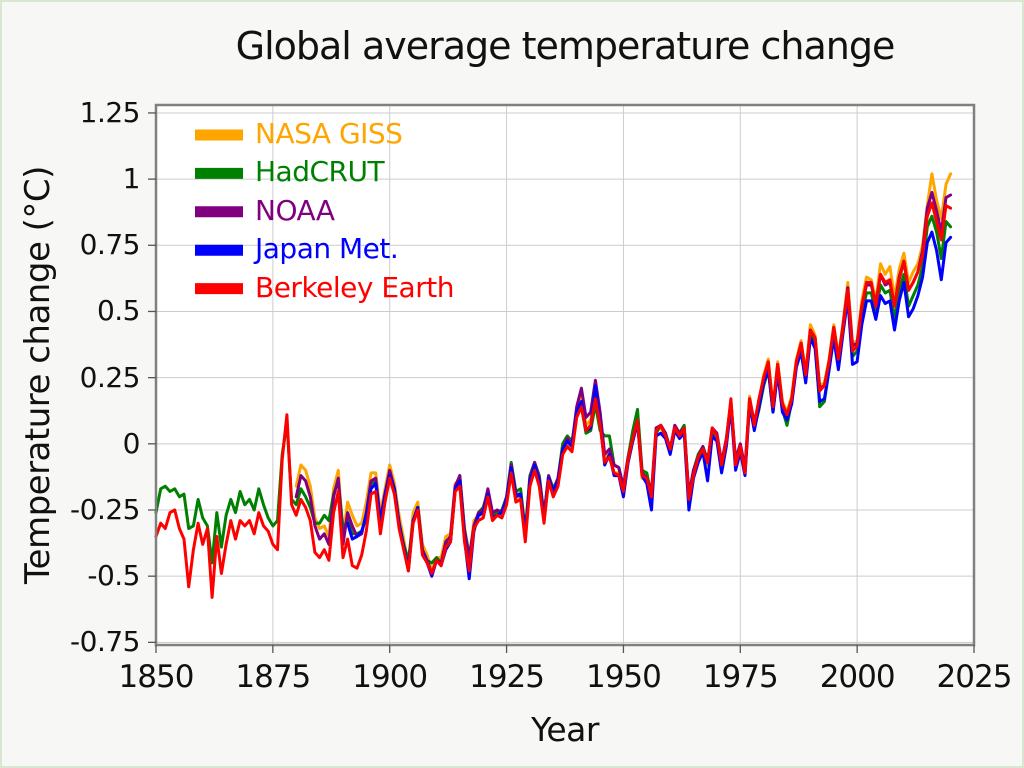  What do you see at coordinates (110, 112) in the screenshot?
I see `y-tick-label: 1.25` at bounding box center [110, 112].